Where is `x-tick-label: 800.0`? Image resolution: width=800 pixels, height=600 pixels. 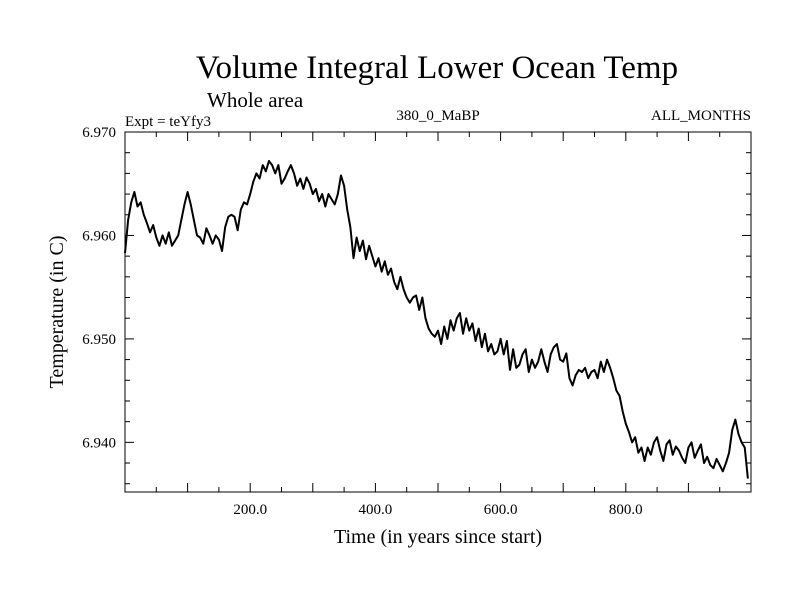 x-tick-label: 800.0 is located at coordinates (626, 510).